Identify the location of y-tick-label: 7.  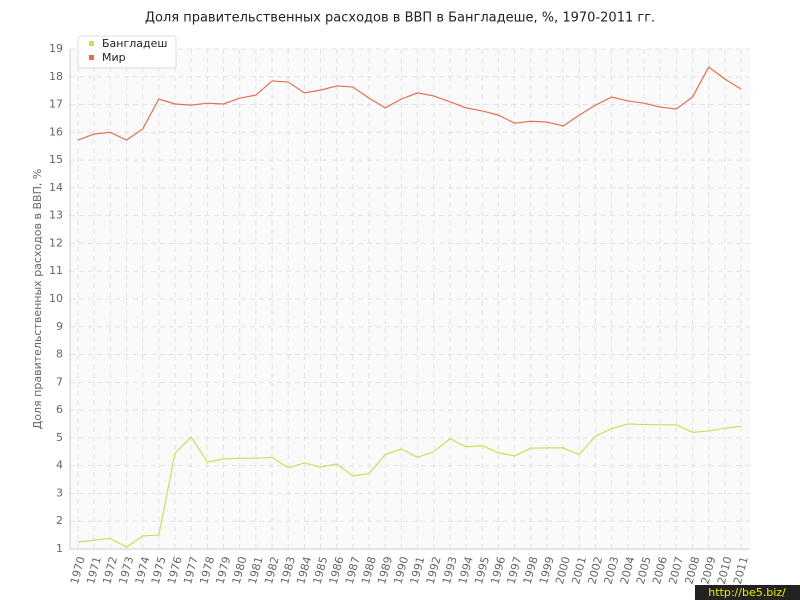
(59, 381).